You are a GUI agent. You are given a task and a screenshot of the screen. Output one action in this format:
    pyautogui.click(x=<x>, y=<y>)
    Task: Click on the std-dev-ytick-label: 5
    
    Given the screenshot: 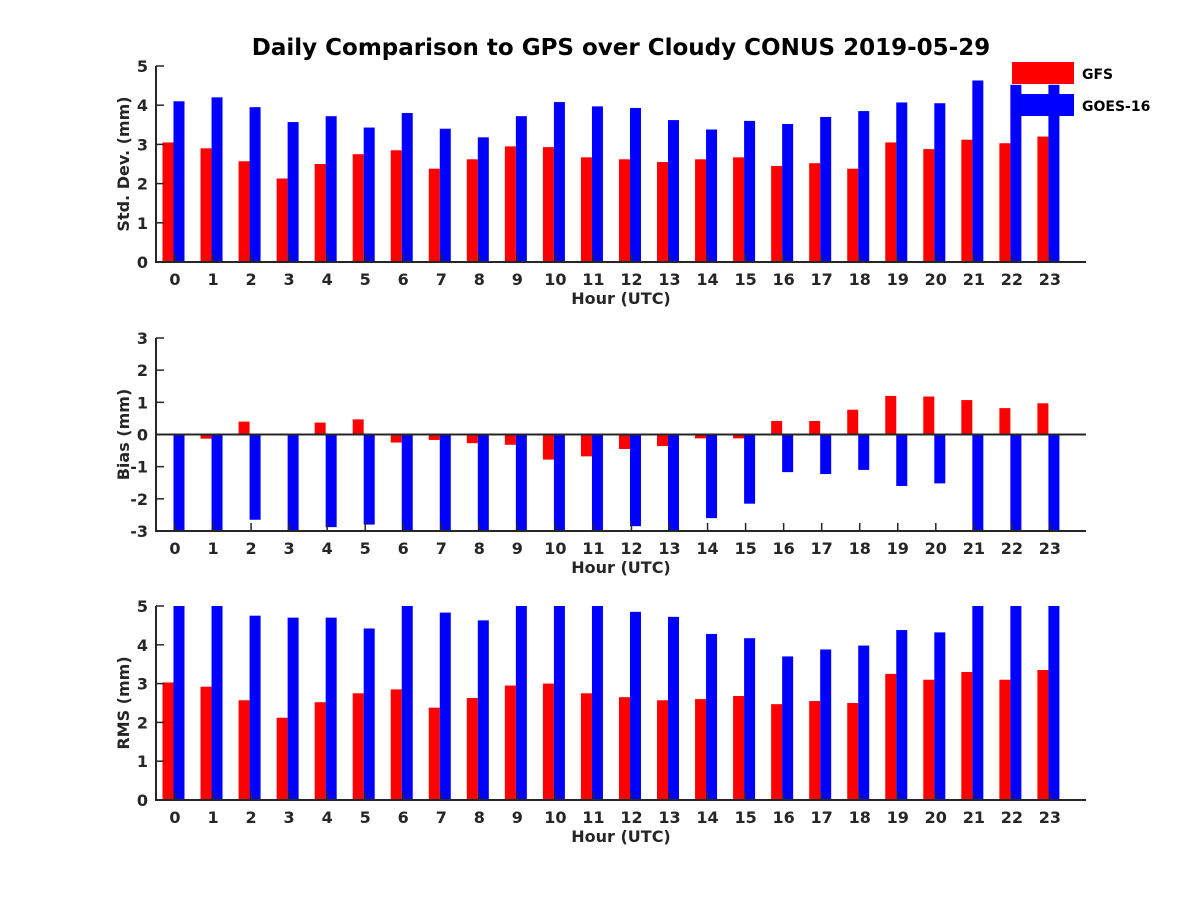 What is the action you would take?
    pyautogui.click(x=142, y=66)
    